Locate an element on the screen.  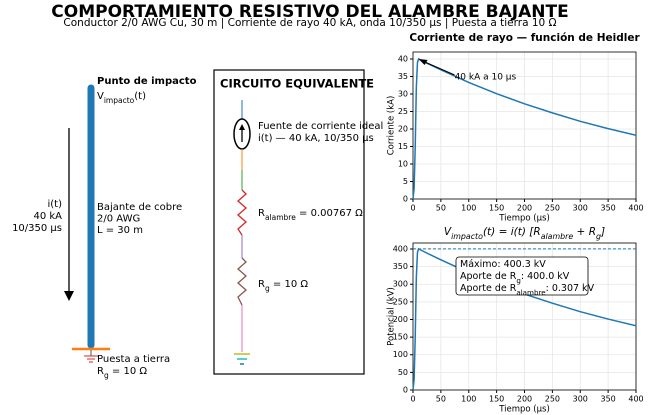
r-wire-label-part: alambre is located at coordinates (280, 217).